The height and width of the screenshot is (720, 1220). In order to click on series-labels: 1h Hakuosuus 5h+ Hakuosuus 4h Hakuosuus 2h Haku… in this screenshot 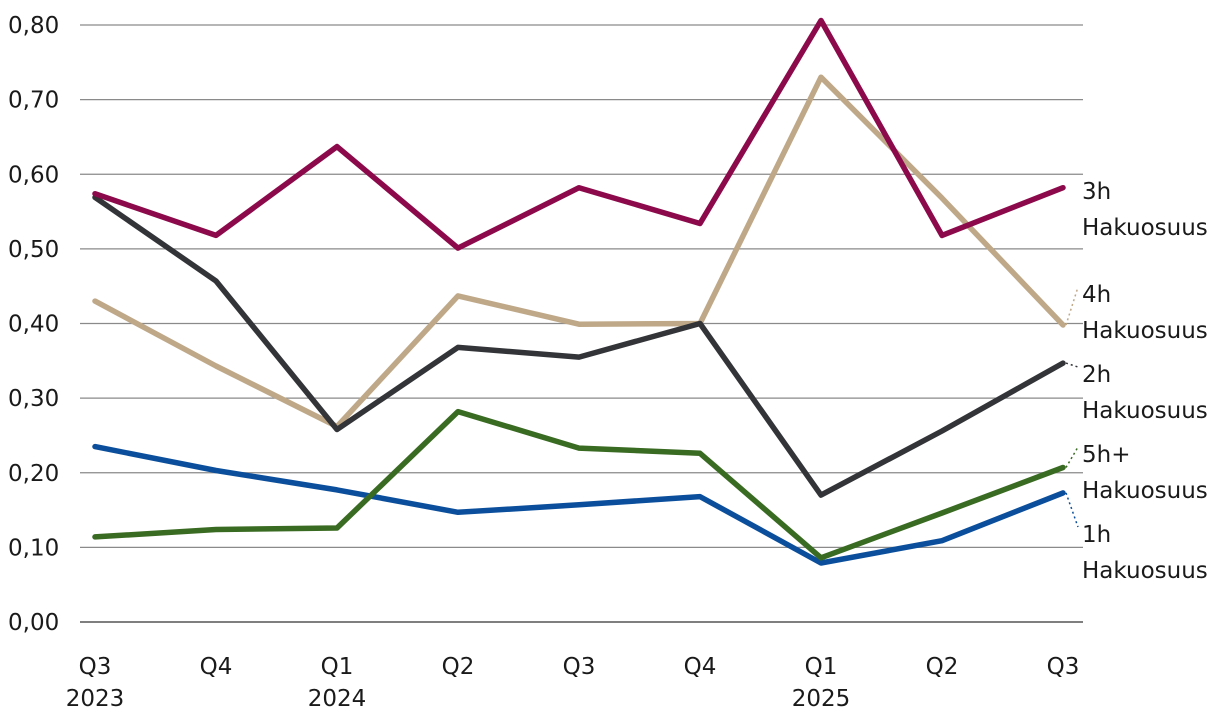, I will do `click(1136, 381)`.